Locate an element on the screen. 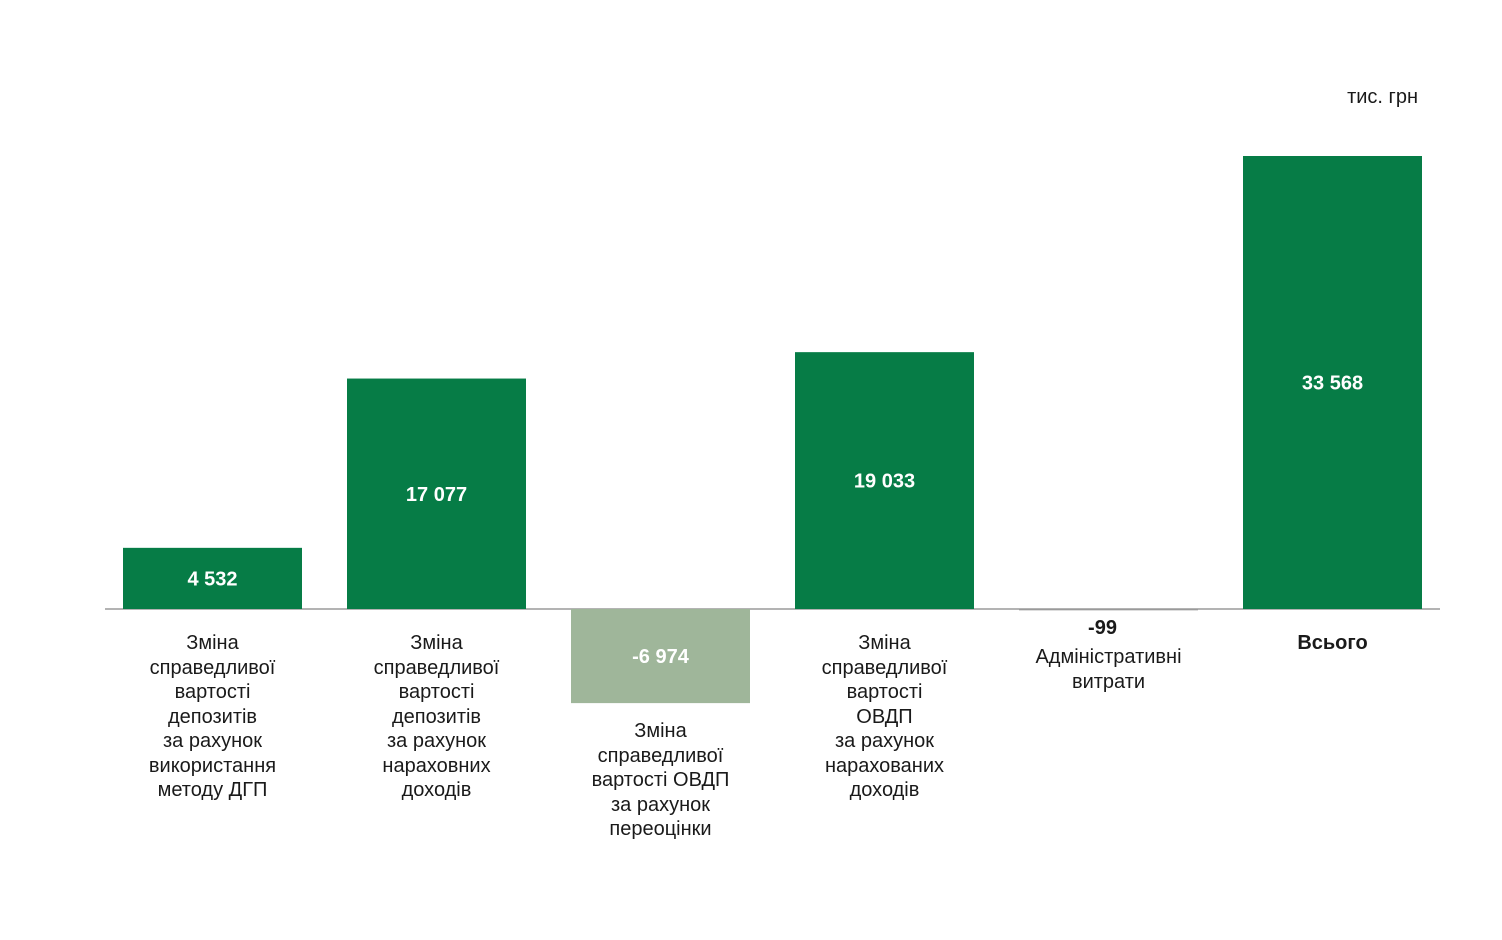 The height and width of the screenshot is (940, 1502). data-label-2: 17 077 is located at coordinates (436, 495).